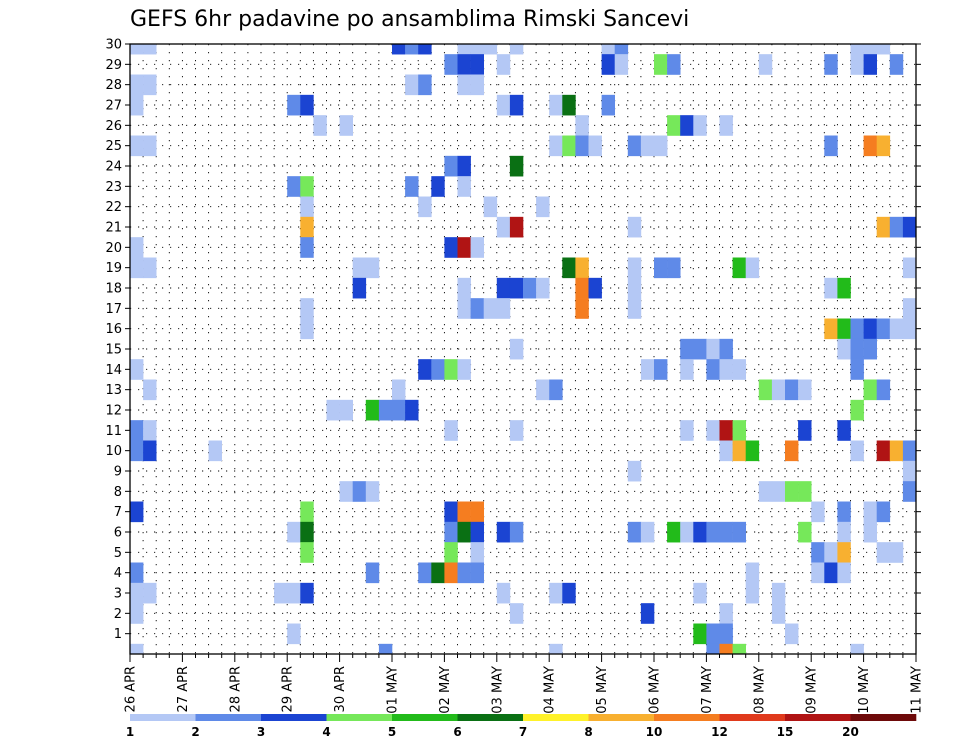 Image resolution: width=960 pixels, height=742 pixels. I want to click on x-tick-label: 07 MAY, so click(707, 690).